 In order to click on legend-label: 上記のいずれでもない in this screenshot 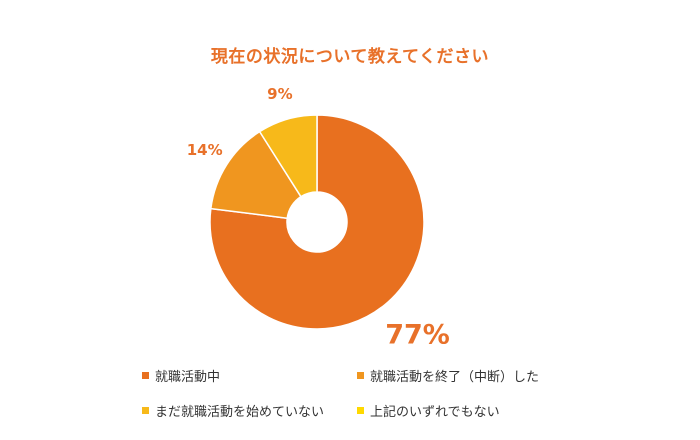, I will do `click(435, 412)`.